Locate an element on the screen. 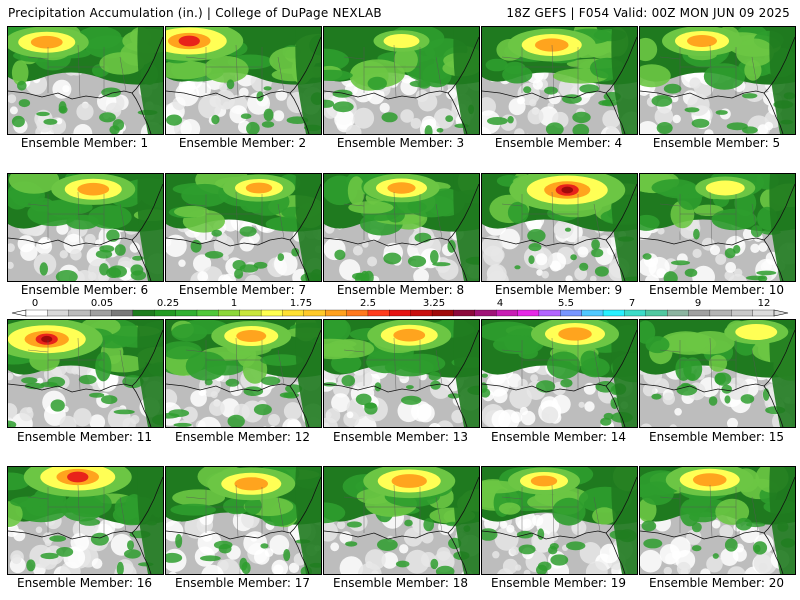 The image size is (800, 600). member-caption: Ensemble Member: 16 is located at coordinates (84, 583).